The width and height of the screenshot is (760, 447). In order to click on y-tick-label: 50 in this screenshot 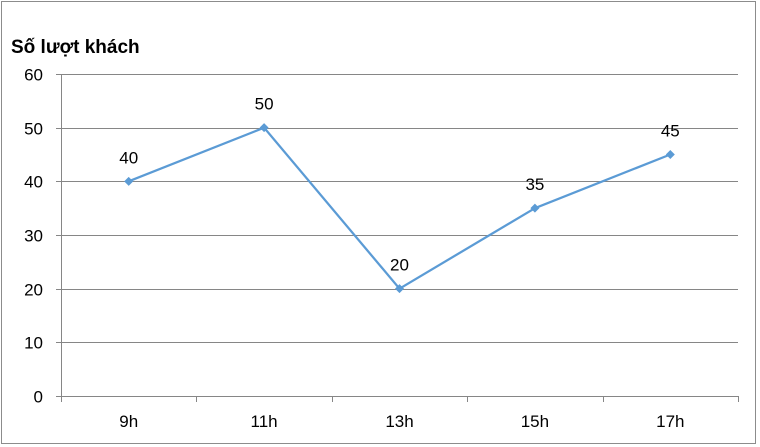, I will do `click(33, 129)`.